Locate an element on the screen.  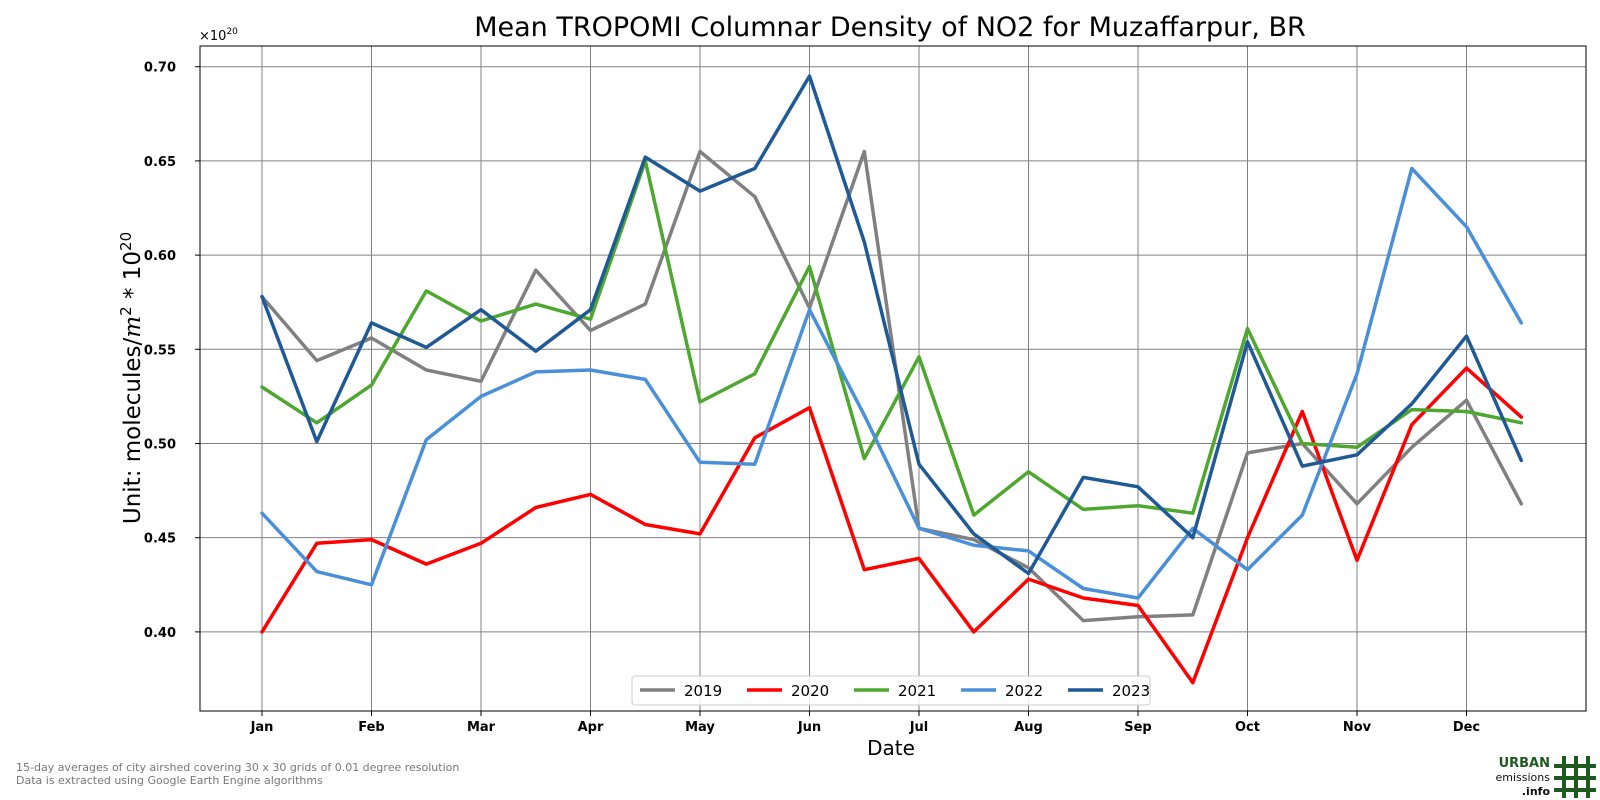
y-axis-ticks: 0.40 0.45 0.50 0.55 0.60 0.65 0.70 is located at coordinates (172, 351).